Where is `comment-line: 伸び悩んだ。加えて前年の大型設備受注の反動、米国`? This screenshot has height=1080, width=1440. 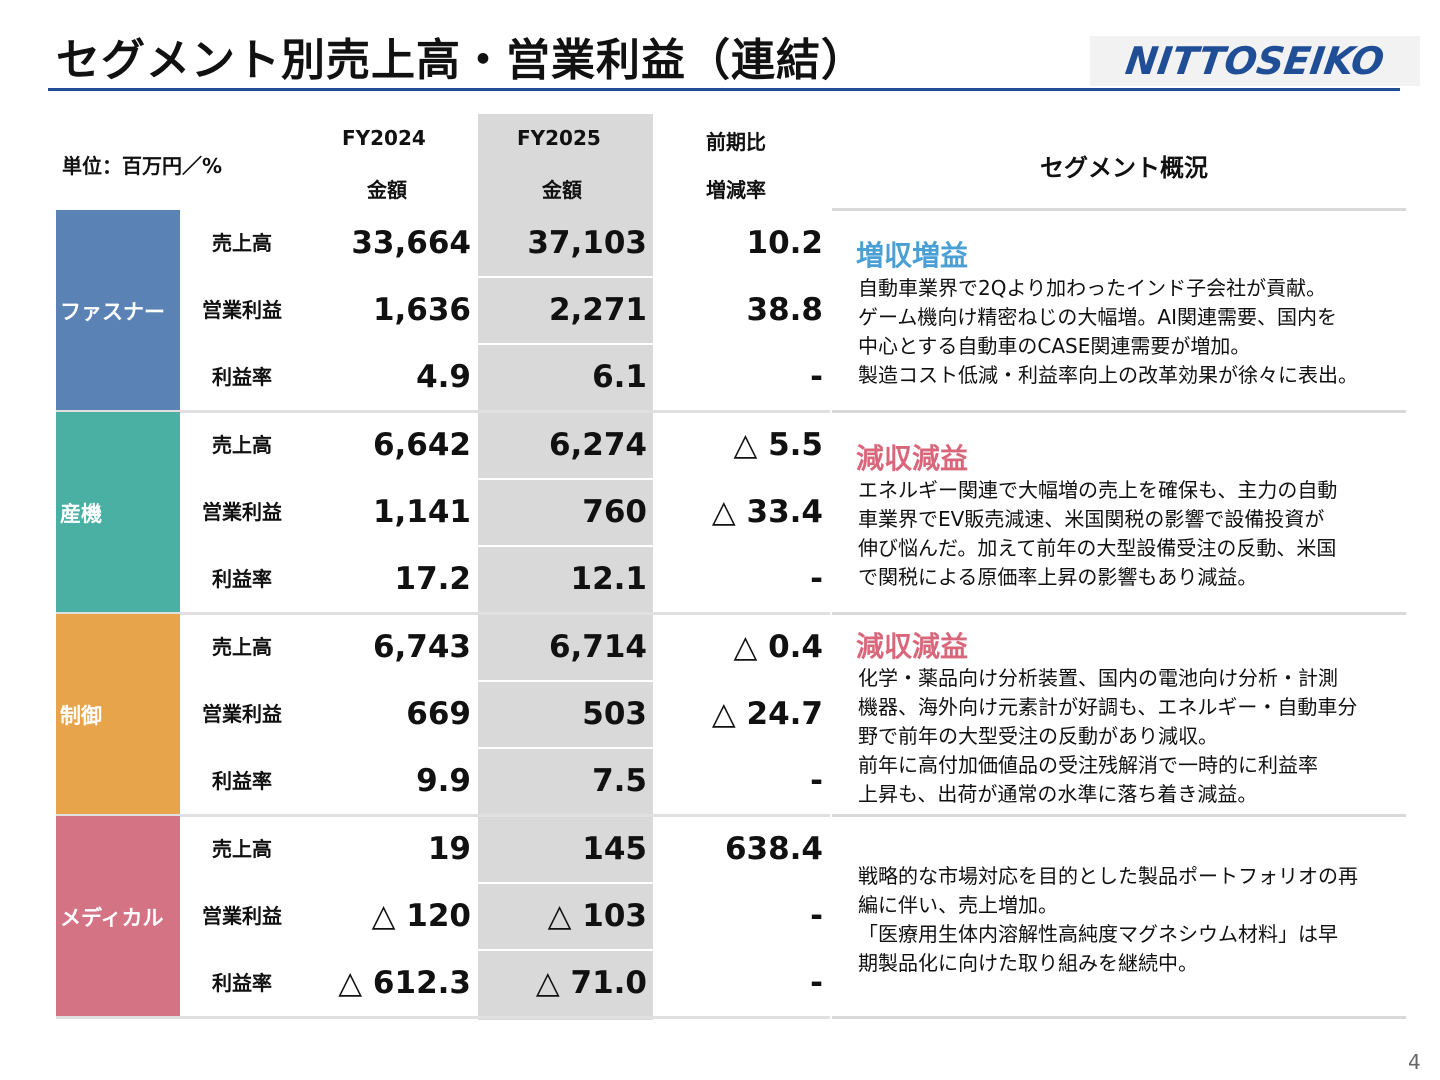 comment-line: 伸び悩んだ。加えて前年の大型設備受注の反動、米国 is located at coordinates (1097, 548).